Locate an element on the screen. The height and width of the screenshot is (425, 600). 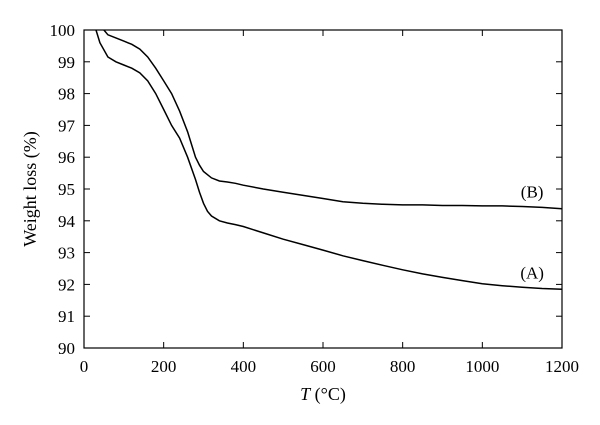
x-axis-title-unit: (°C) is located at coordinates (330, 394).